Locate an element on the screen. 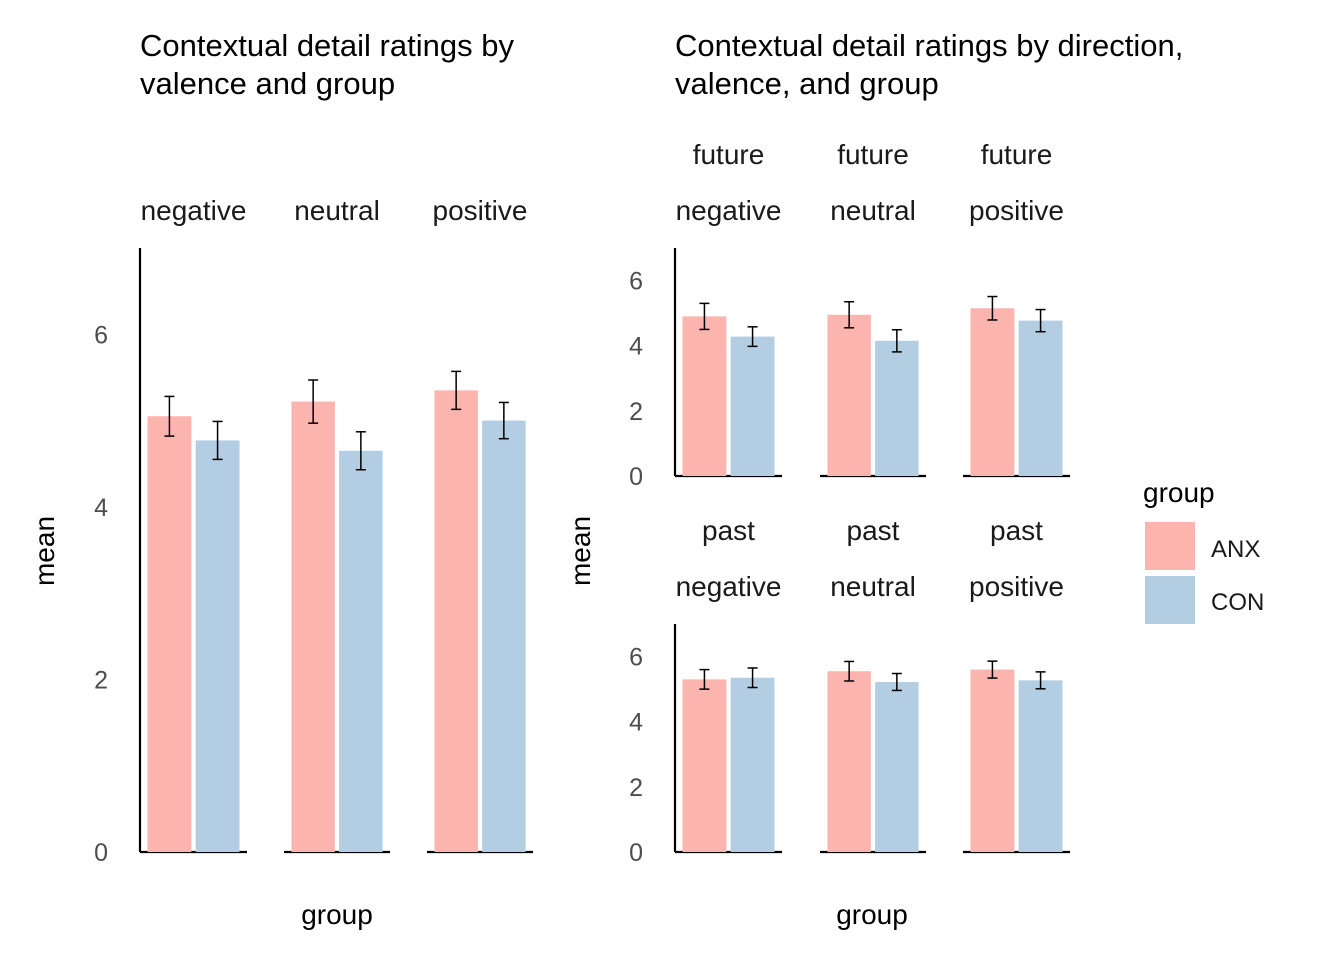 The height and width of the screenshot is (960, 1344). chart1-panel1-strip-neutral: neutral is located at coordinates (873, 210).